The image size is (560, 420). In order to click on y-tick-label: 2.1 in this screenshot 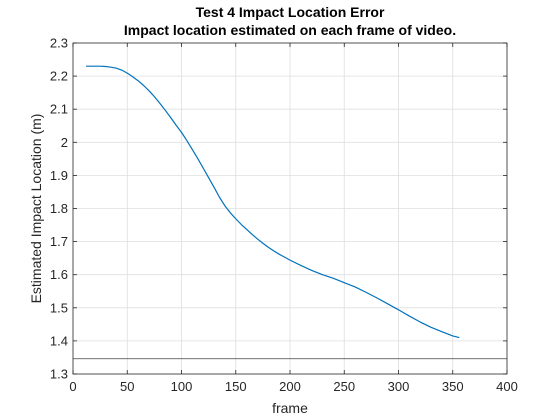, I will do `click(59, 109)`.